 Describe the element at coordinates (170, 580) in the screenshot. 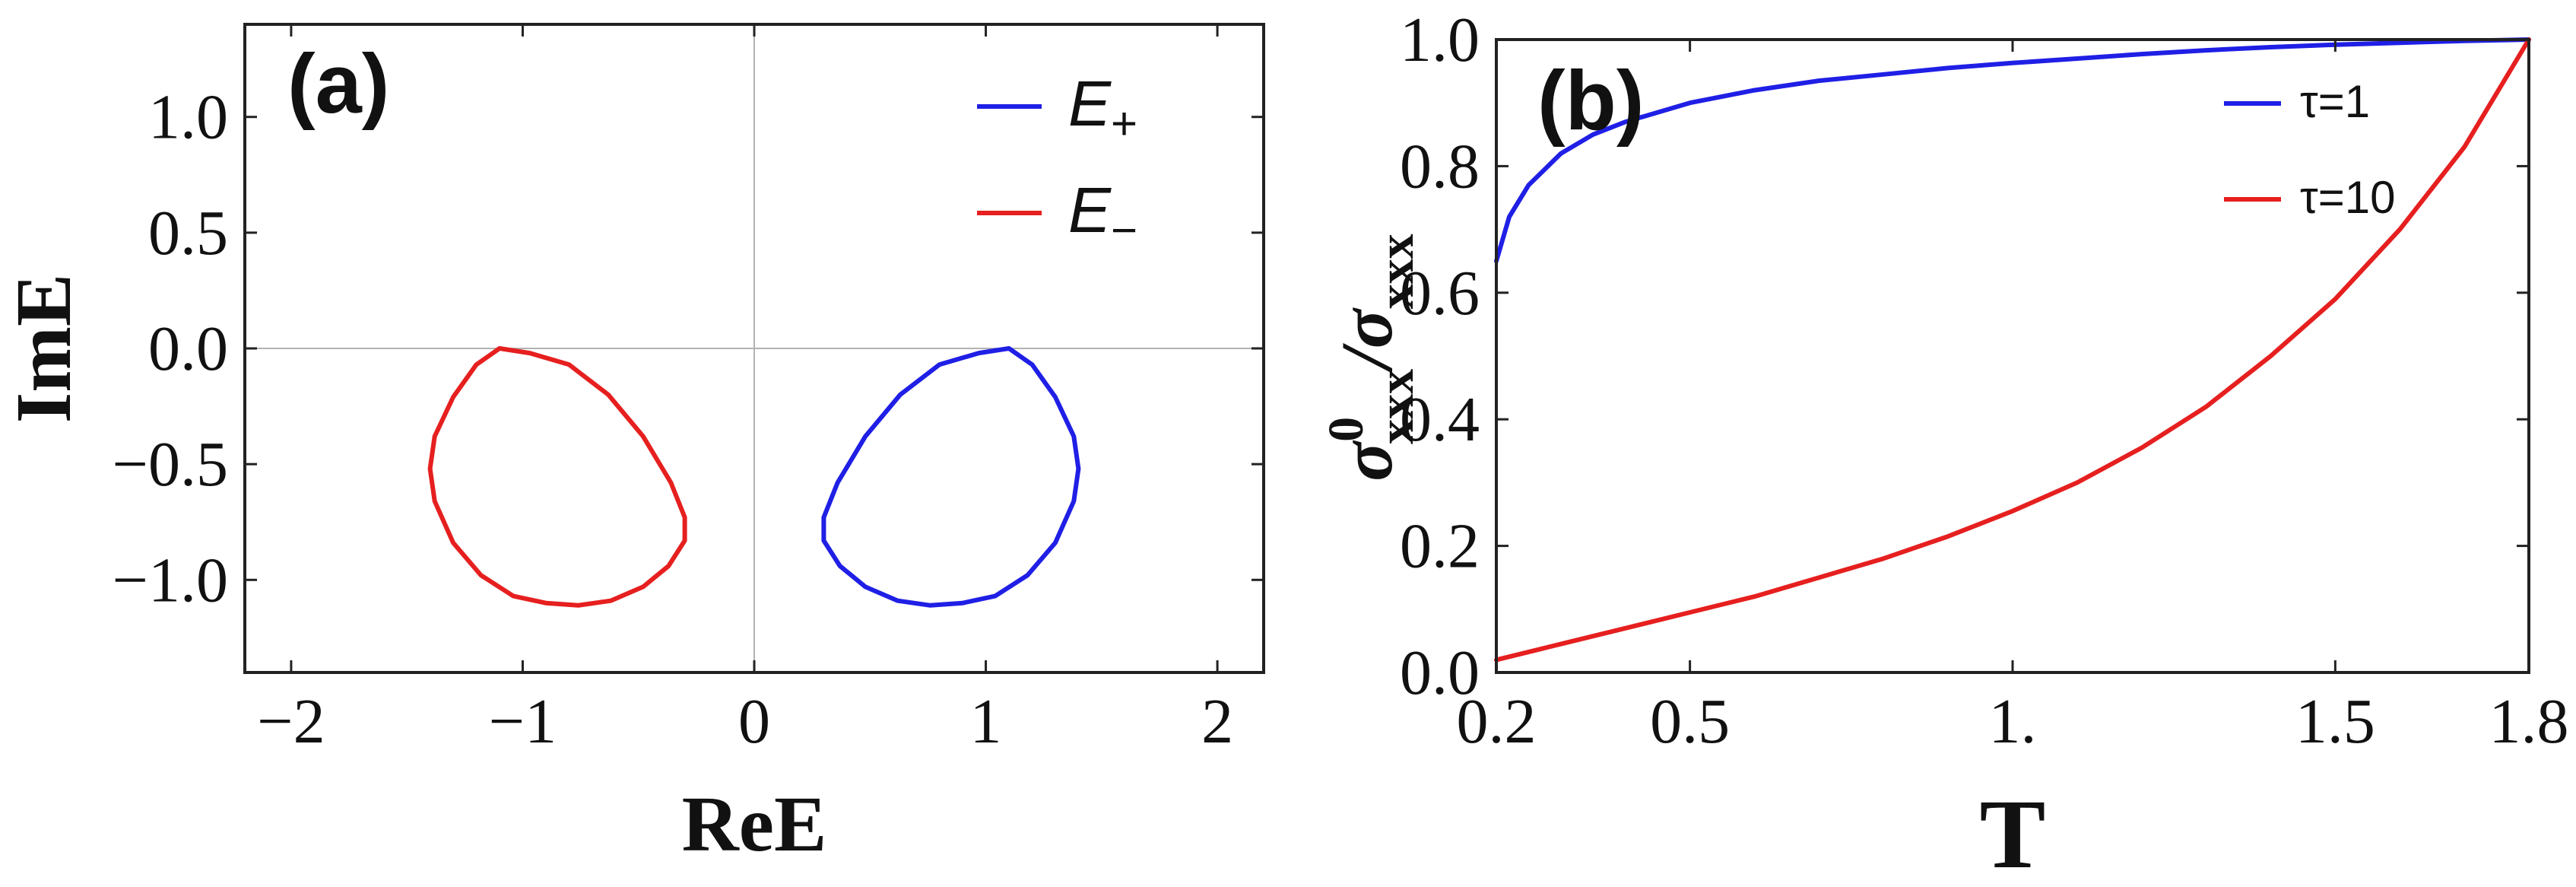

I see `y-tick-label: −1.0` at that location.